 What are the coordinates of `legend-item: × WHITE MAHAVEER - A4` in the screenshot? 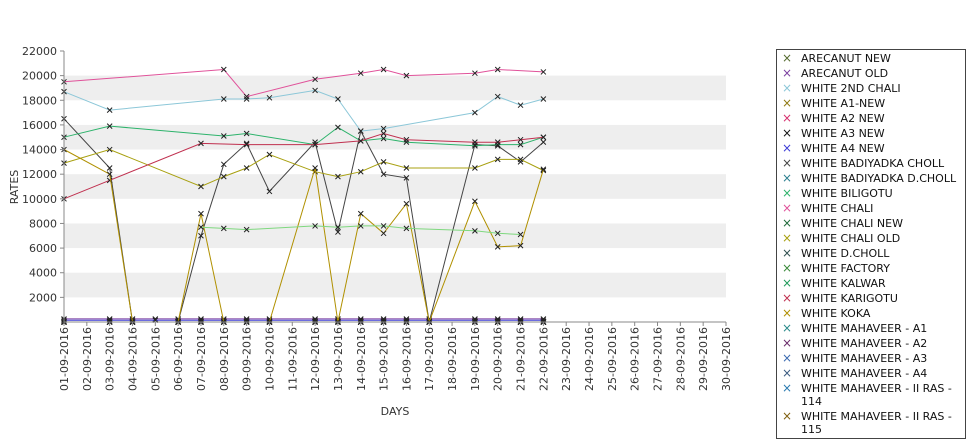 It's located at (871, 373).